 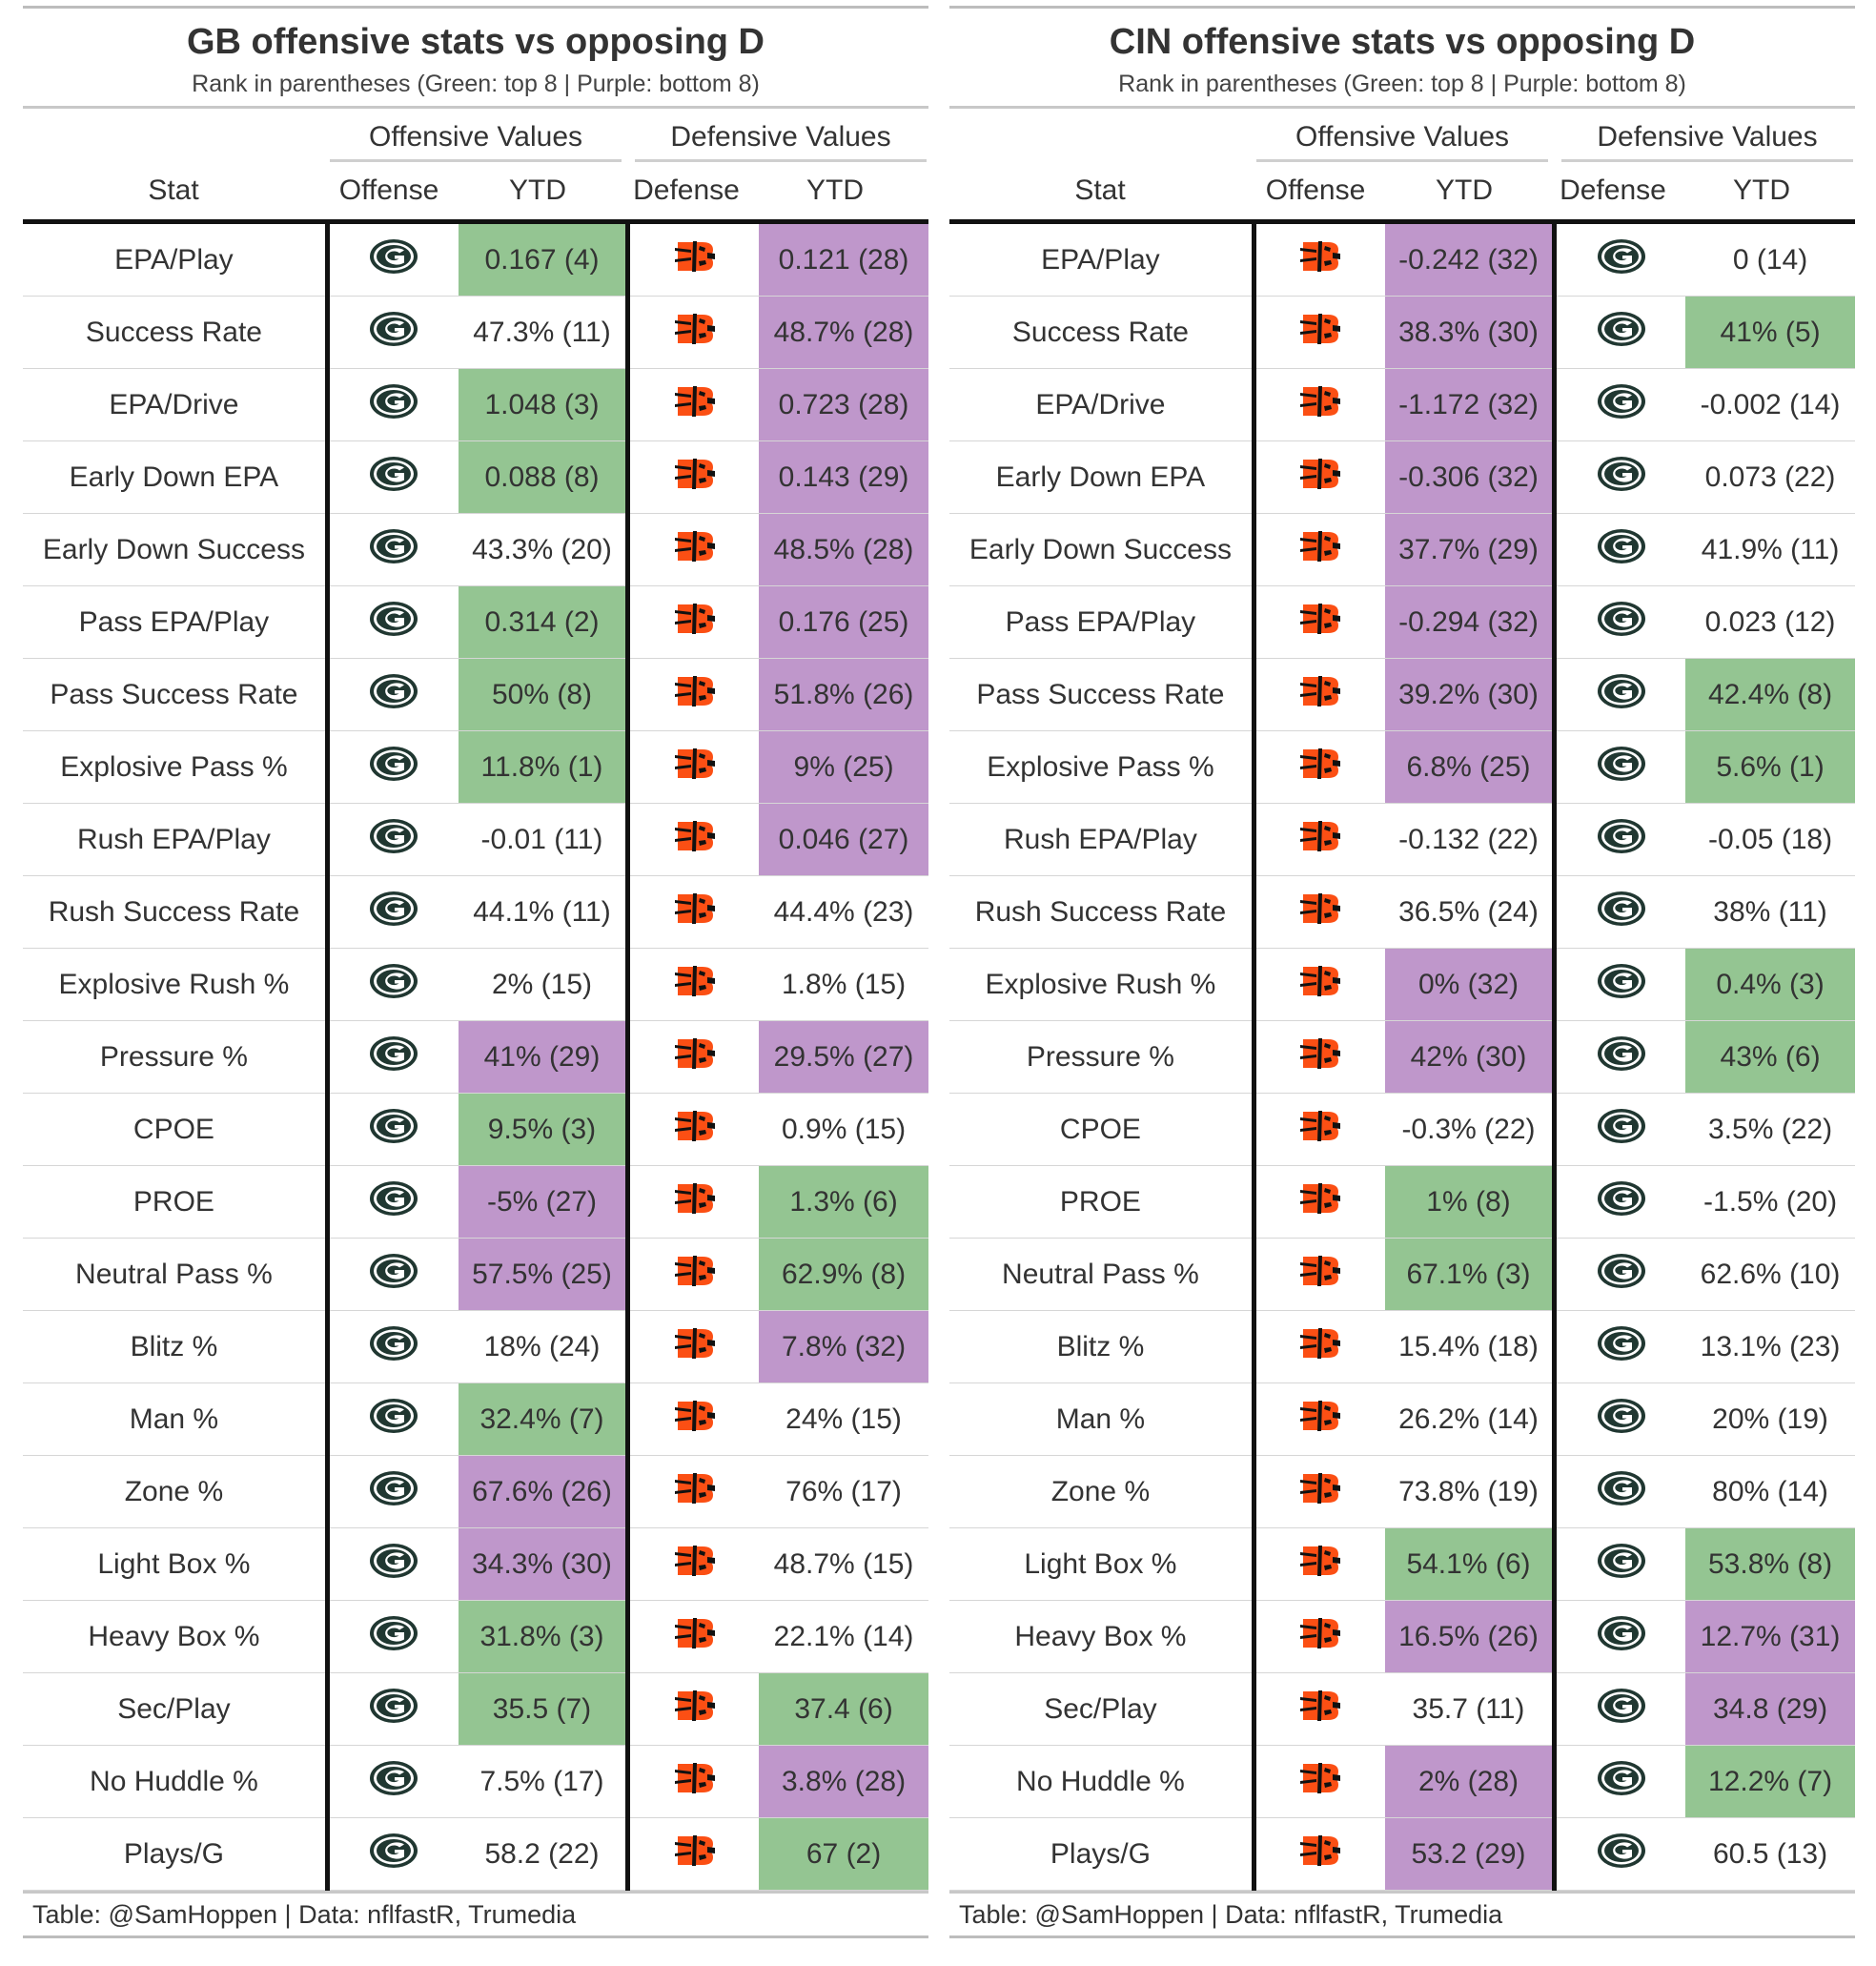 What do you see at coordinates (843, 694) in the screenshot?
I see `defense-ytd-cell: 51.8% (26)` at bounding box center [843, 694].